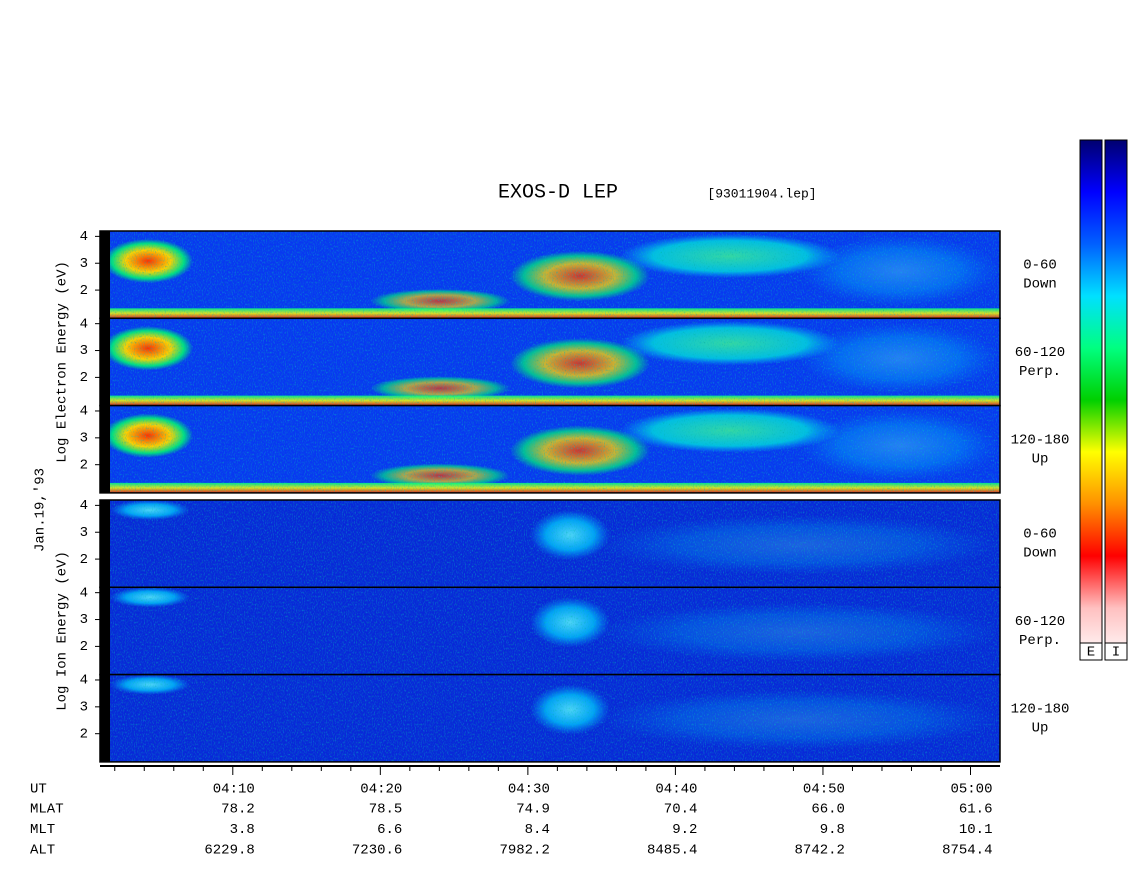 This screenshot has width=1130, height=875. What do you see at coordinates (832, 830) in the screenshot?
I see `orbit-value: 9.8` at bounding box center [832, 830].